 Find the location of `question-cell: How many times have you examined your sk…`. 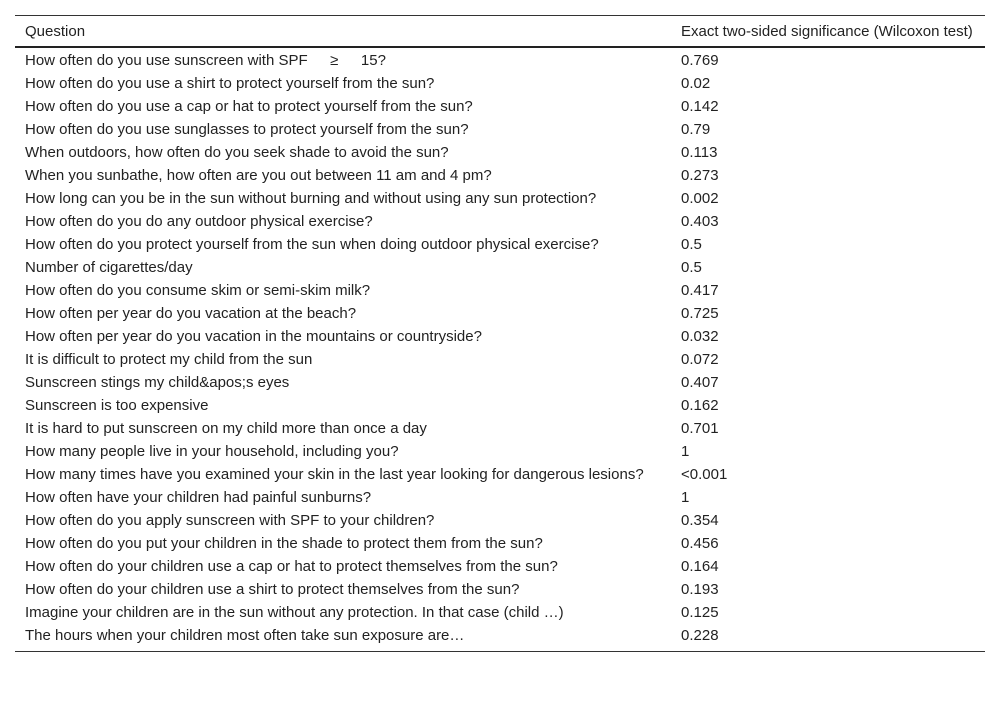

question-cell: How many times have you examined your sk… is located at coordinates (334, 474).